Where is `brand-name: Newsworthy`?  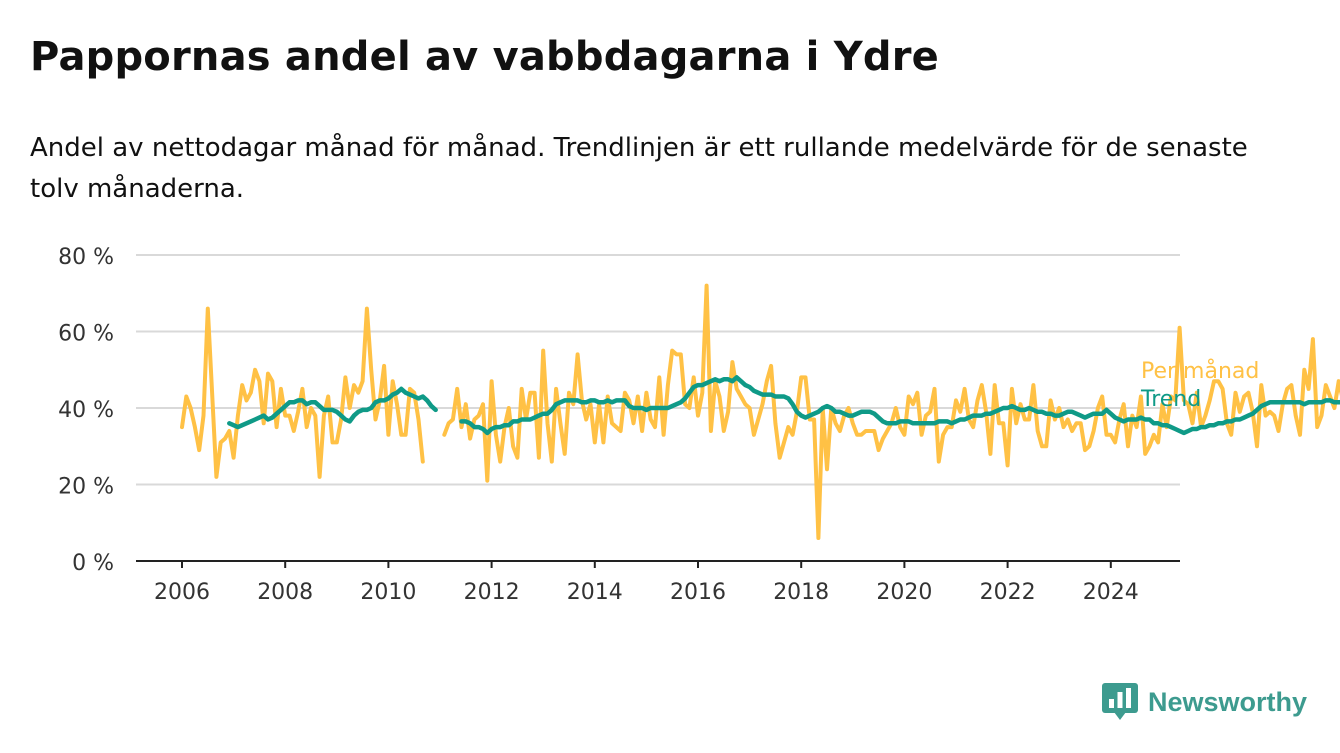
brand-name: Newsworthy is located at coordinates (1228, 701).